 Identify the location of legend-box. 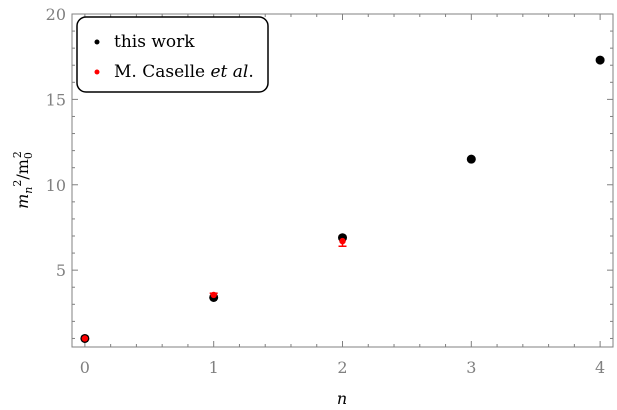
(172, 54).